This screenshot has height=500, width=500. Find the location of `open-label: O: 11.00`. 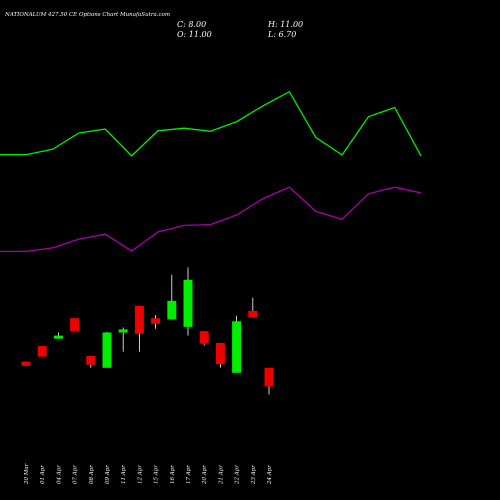

open-label: O: 11.00 is located at coordinates (194, 34).